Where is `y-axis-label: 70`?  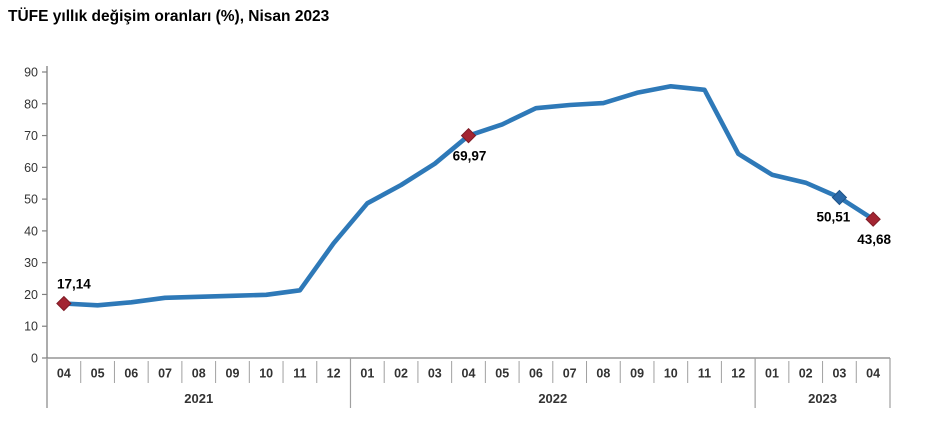
y-axis-label: 70 is located at coordinates (31, 136).